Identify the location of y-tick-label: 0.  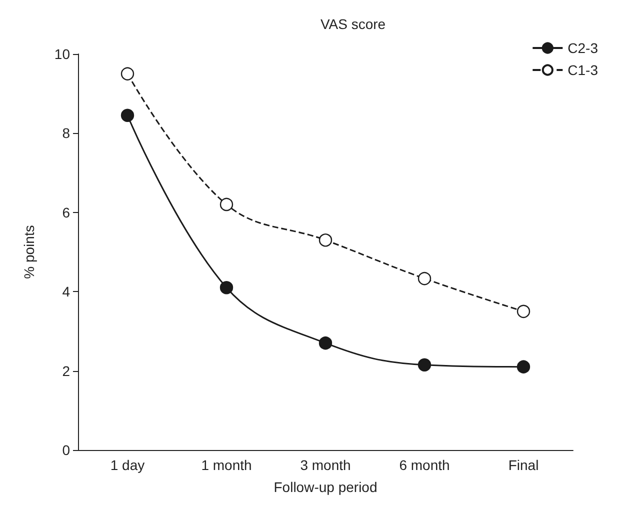
(66, 450).